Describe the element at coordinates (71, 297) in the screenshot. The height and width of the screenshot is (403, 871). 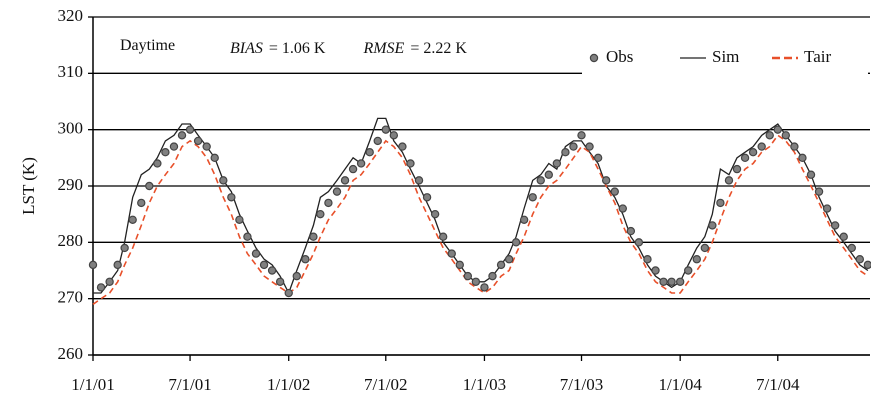
I see `y-tick-label: 270` at that location.